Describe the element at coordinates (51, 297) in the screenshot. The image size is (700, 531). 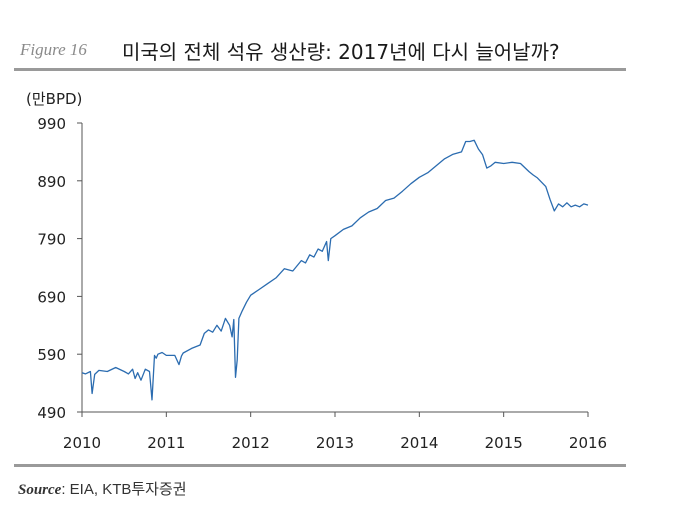
I see `y-tick-label: 690` at that location.